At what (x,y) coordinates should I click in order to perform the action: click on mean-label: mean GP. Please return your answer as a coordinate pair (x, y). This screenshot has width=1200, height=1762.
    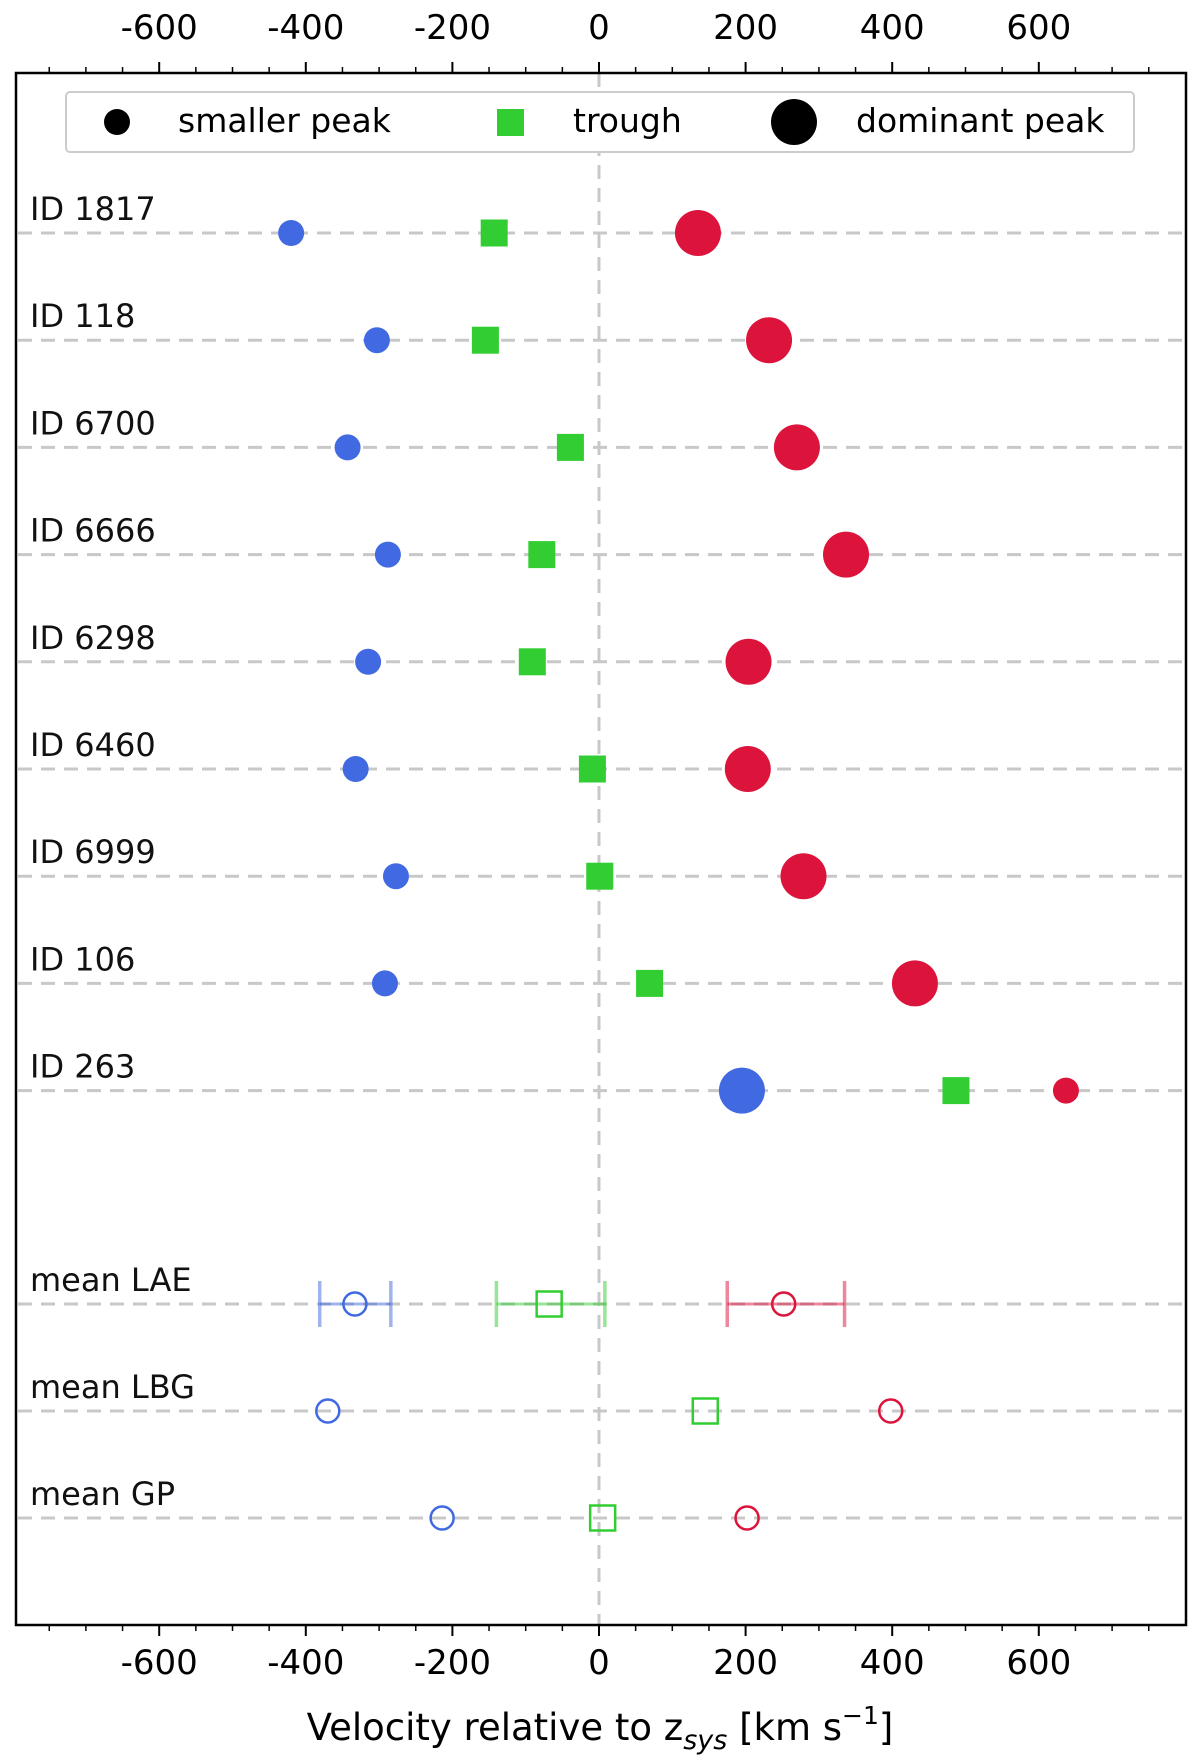
    Looking at the image, I should click on (102, 1494).